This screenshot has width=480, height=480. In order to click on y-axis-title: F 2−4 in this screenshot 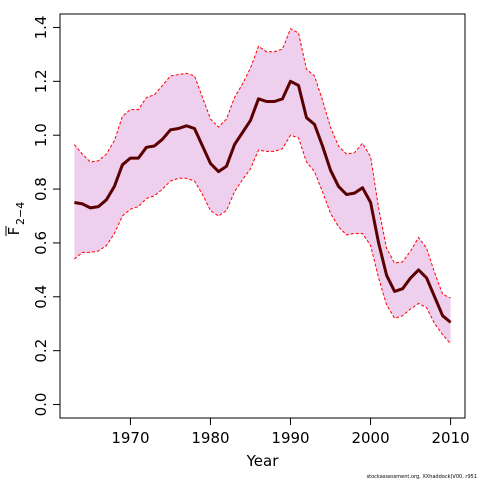, I will do `click(16, 219)`.